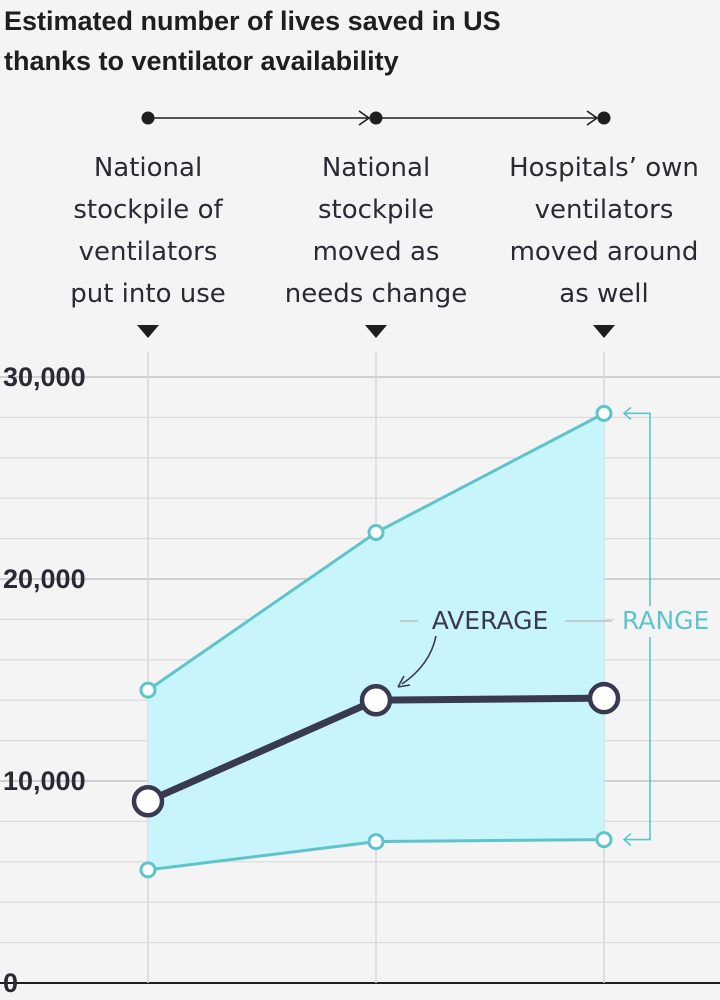 Image resolution: width=720 pixels, height=1000 pixels. What do you see at coordinates (252, 21) in the screenshot?
I see `chart-title: Estimated number of lives saved in US` at bounding box center [252, 21].